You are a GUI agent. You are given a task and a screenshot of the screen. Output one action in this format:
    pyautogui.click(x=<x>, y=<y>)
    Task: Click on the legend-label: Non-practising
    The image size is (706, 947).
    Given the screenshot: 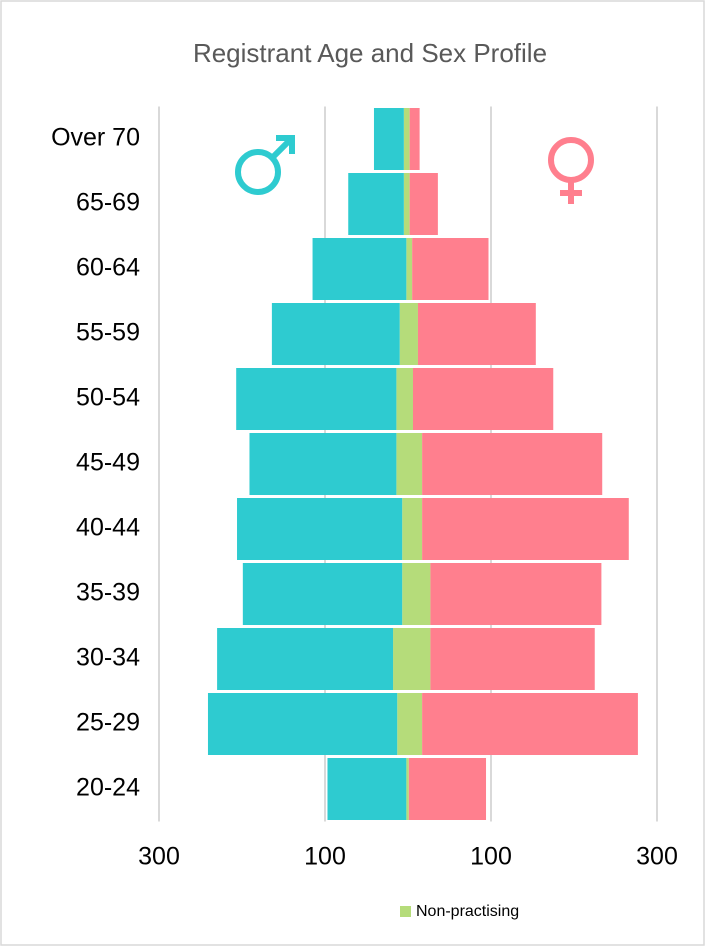 What is the action you would take?
    pyautogui.click(x=467, y=911)
    